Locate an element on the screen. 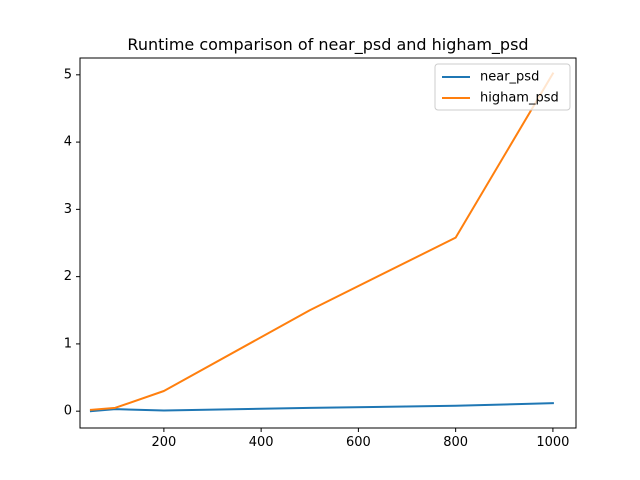 The width and height of the screenshot is (640, 480). x-tick-label: 600 is located at coordinates (358, 442).